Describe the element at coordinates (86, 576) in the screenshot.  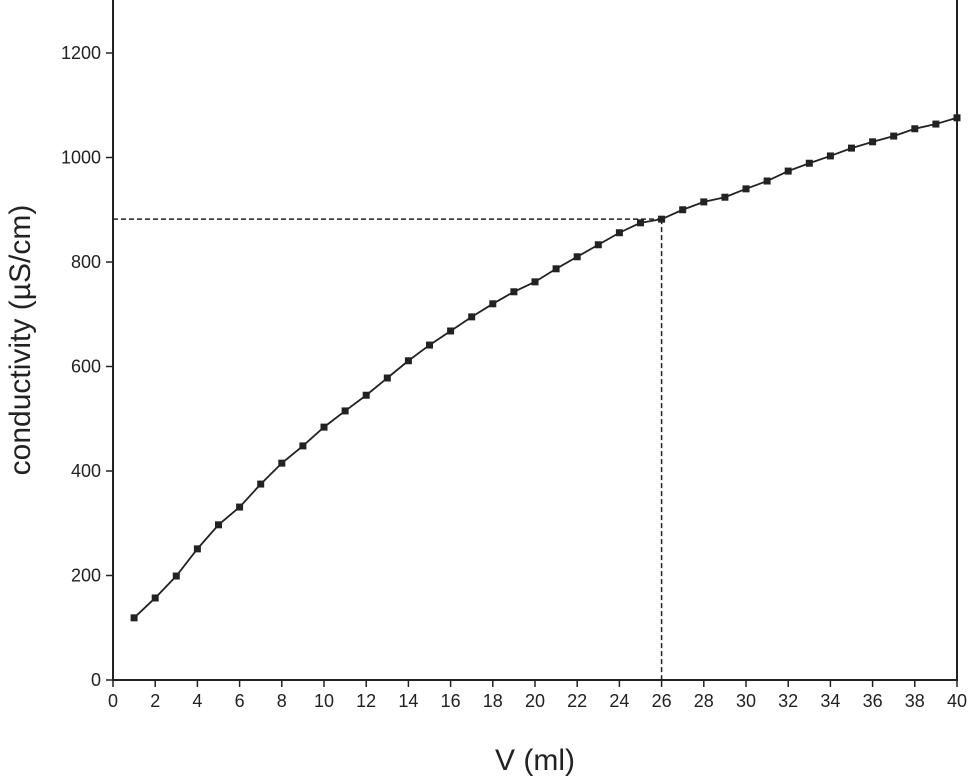
I see `y-tick-label: 200` at that location.